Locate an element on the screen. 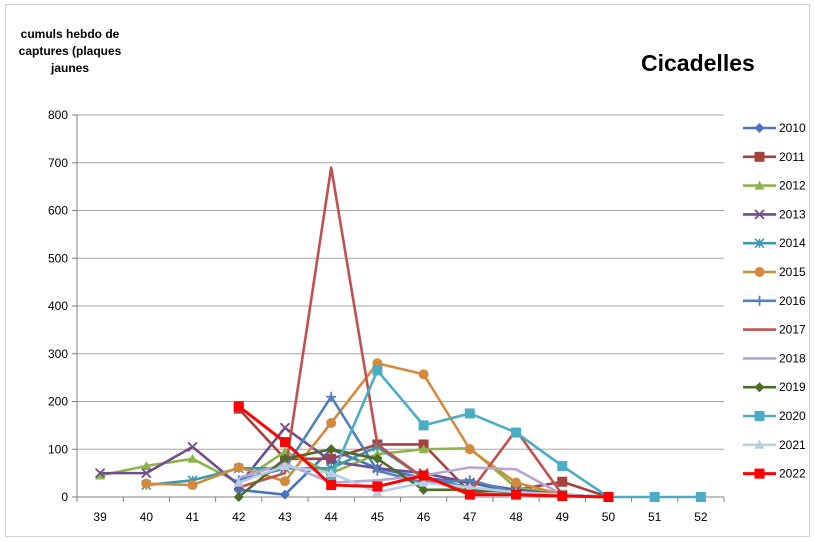  legend-item: 2013 is located at coordinates (774, 214).